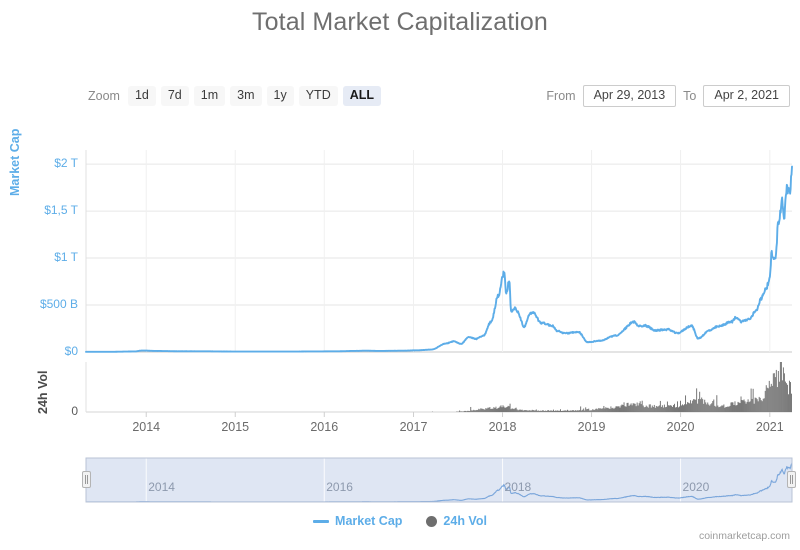  What do you see at coordinates (141, 96) in the screenshot?
I see `zoom-button-1d: 1d` at bounding box center [141, 96].